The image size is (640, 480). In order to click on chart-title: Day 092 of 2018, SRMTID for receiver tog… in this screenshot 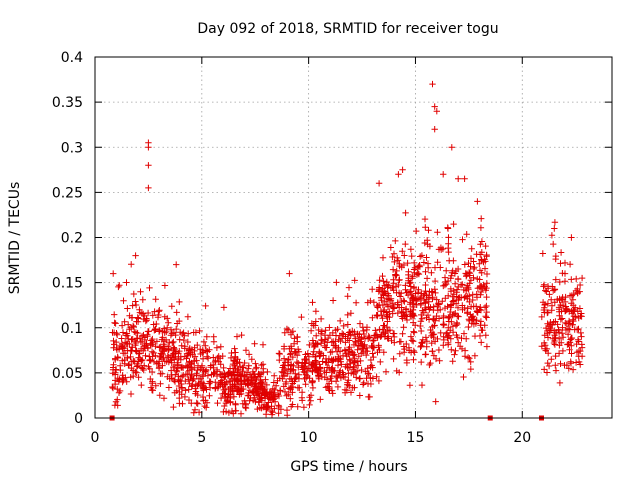, I will do `click(347, 29)`.